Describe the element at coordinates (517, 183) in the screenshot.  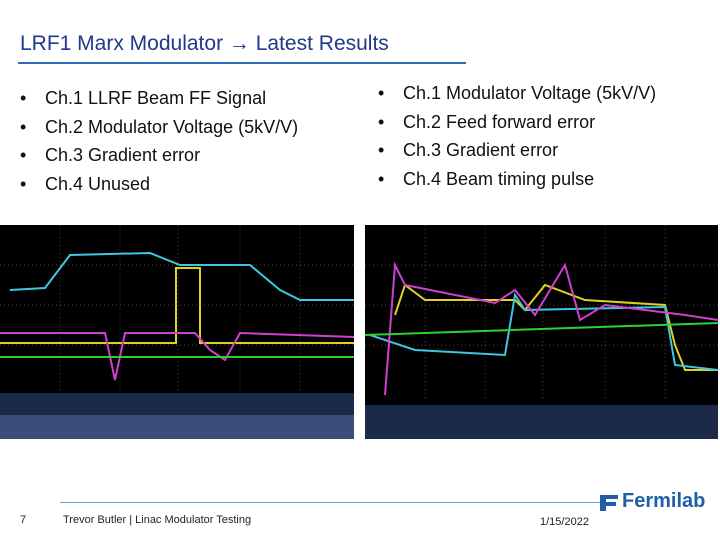
I see `list-item: Ch.4 Beam timing pulse` at that location.